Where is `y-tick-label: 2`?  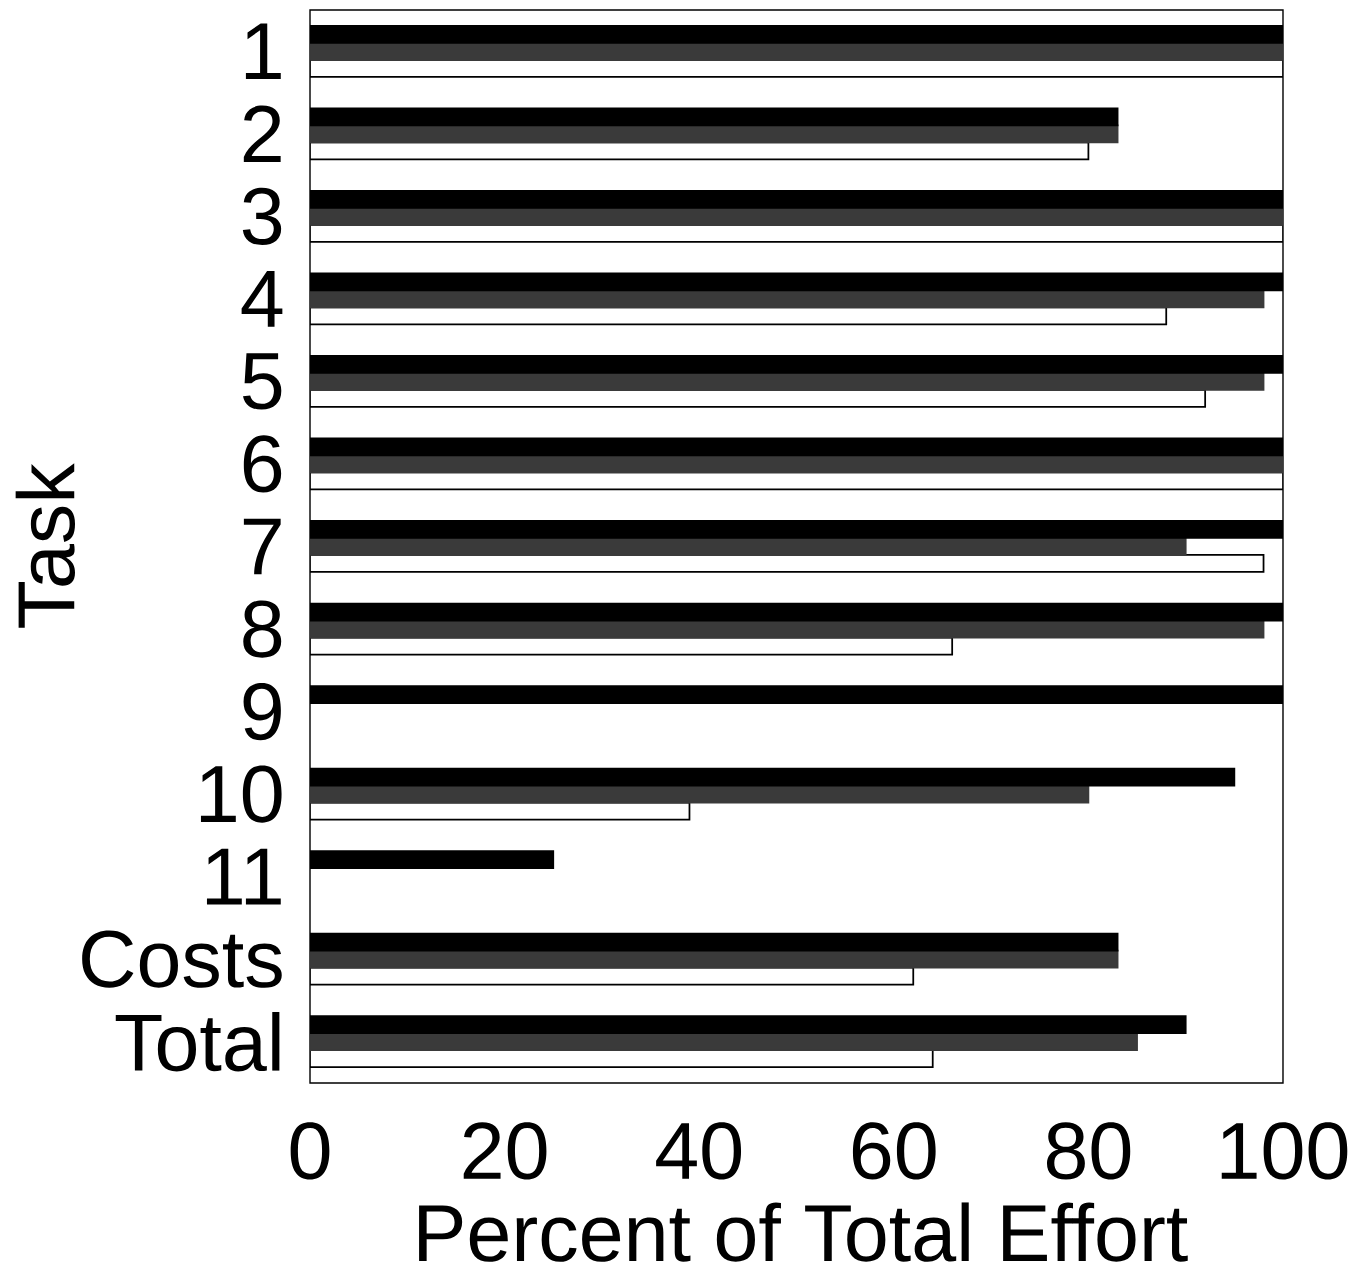
y-tick-label: 2 is located at coordinates (262, 134).